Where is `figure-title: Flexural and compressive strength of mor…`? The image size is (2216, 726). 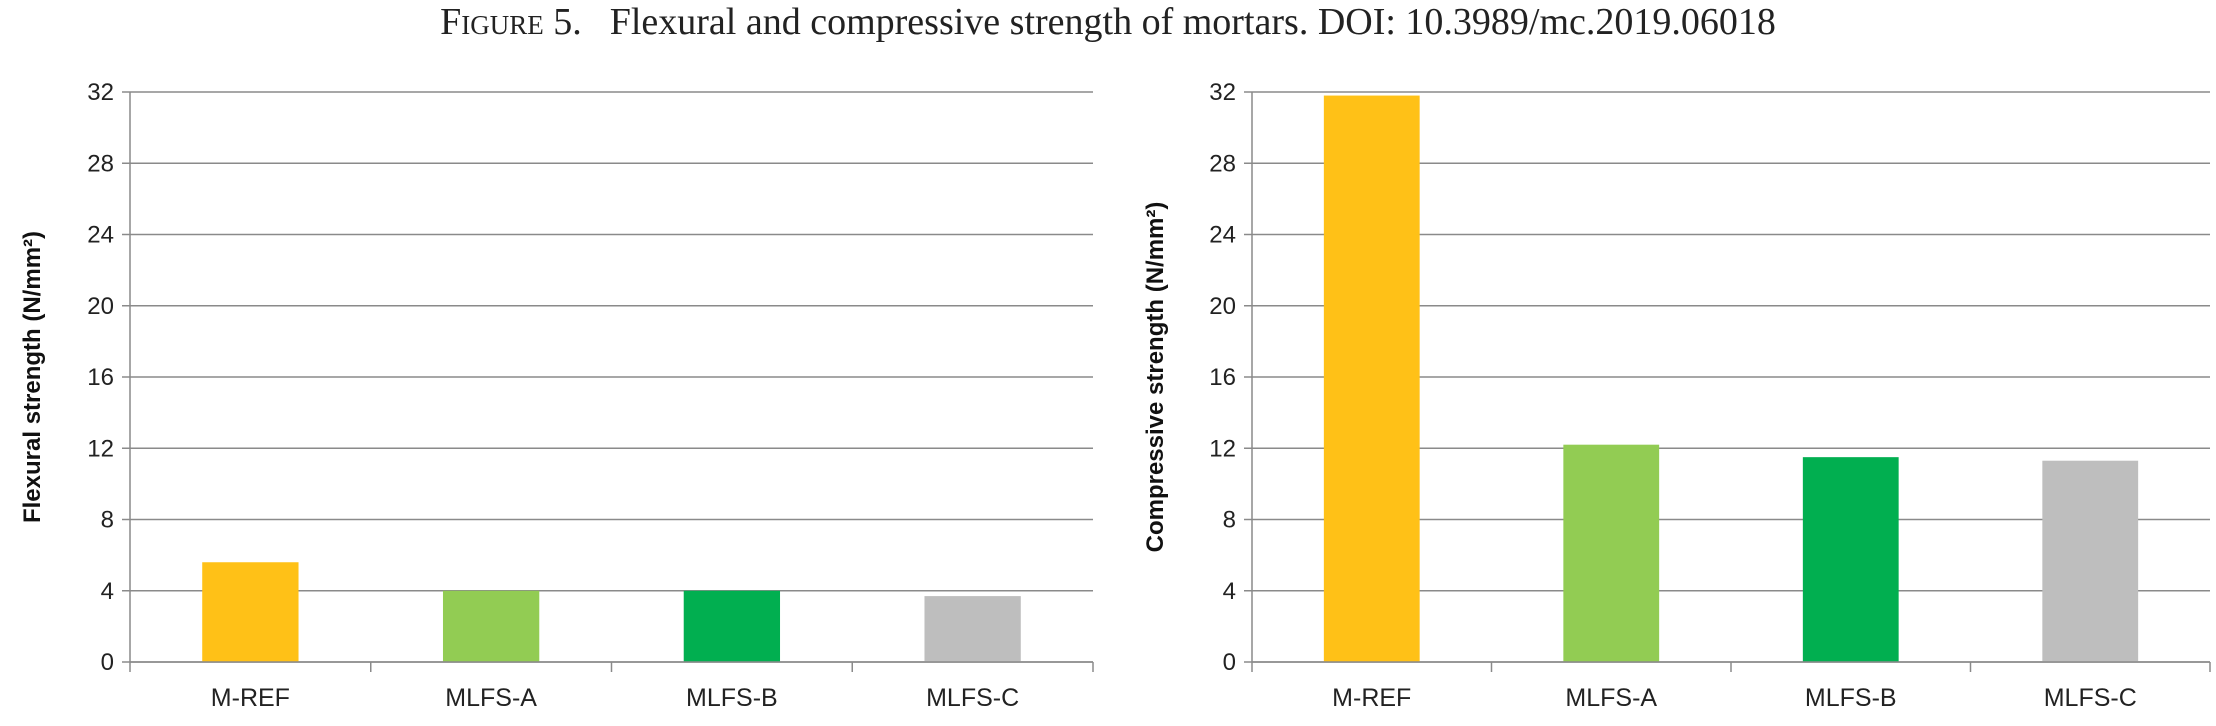
figure-title: Flexural and compressive strength of mor… is located at coordinates (1192, 22).